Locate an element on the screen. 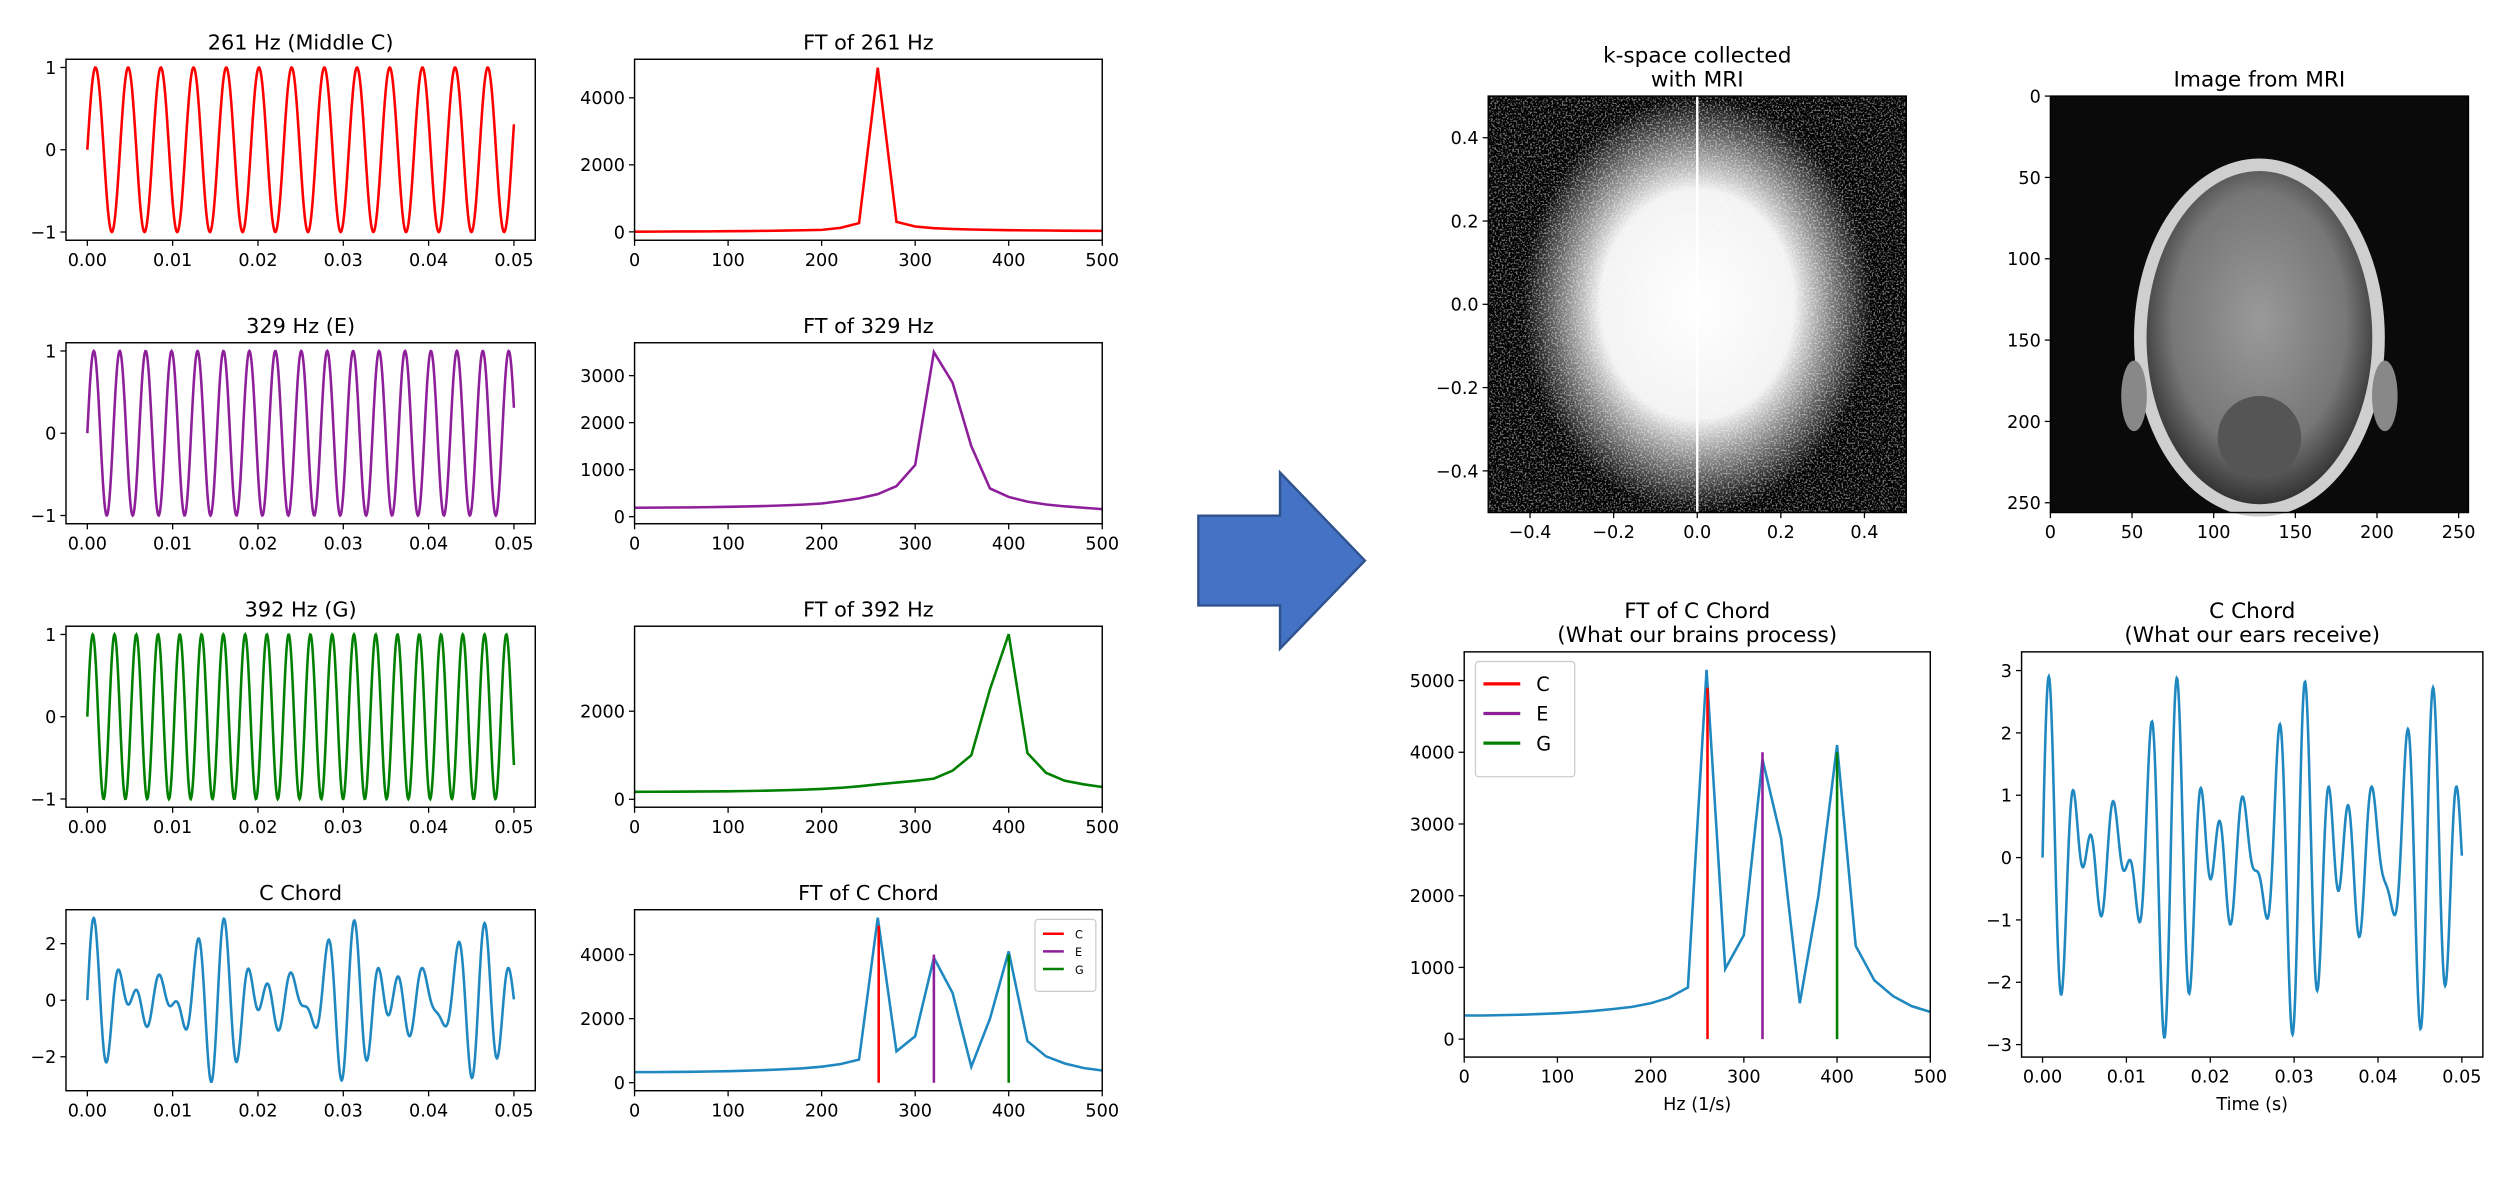  legend-label-G: G is located at coordinates (1079, 970).